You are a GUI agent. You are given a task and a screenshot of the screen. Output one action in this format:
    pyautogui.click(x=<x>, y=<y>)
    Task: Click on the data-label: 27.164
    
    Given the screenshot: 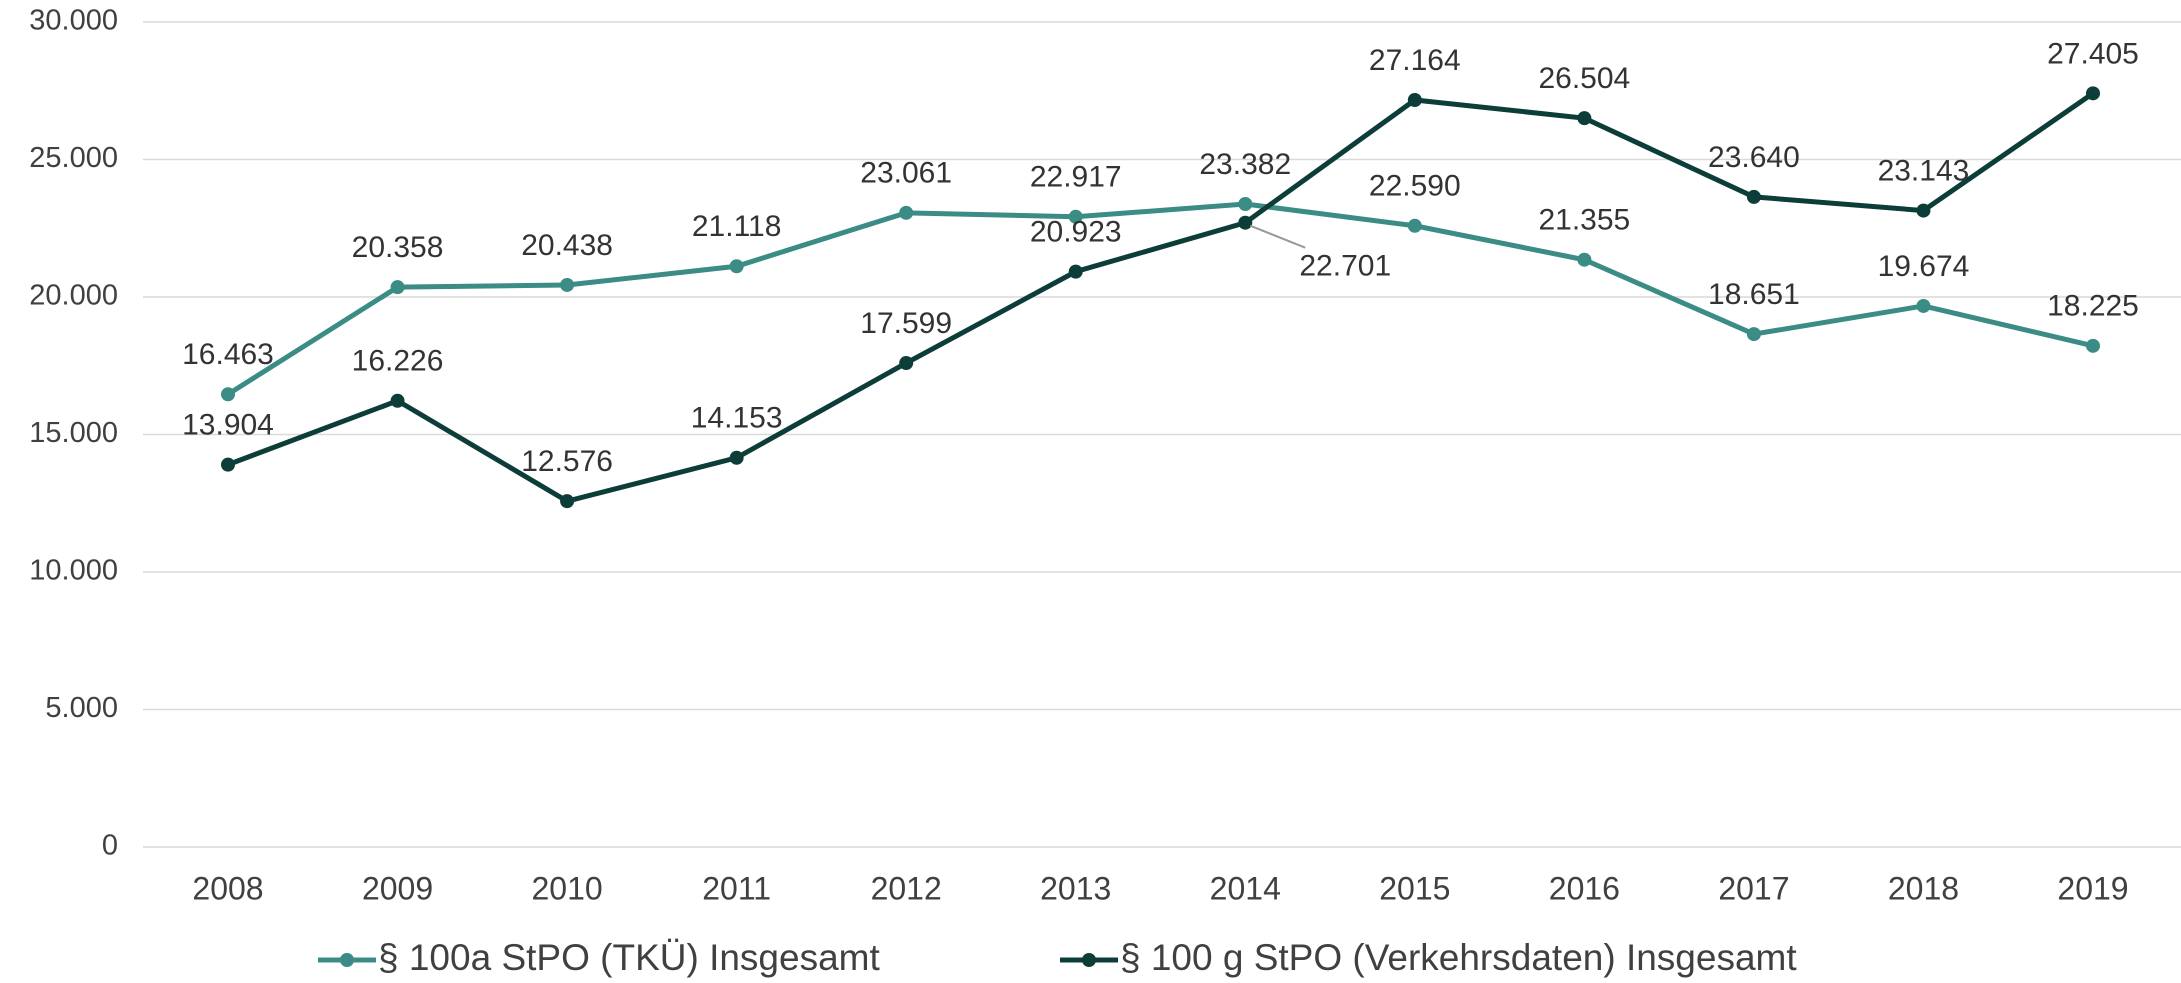 What is the action you would take?
    pyautogui.click(x=1415, y=60)
    